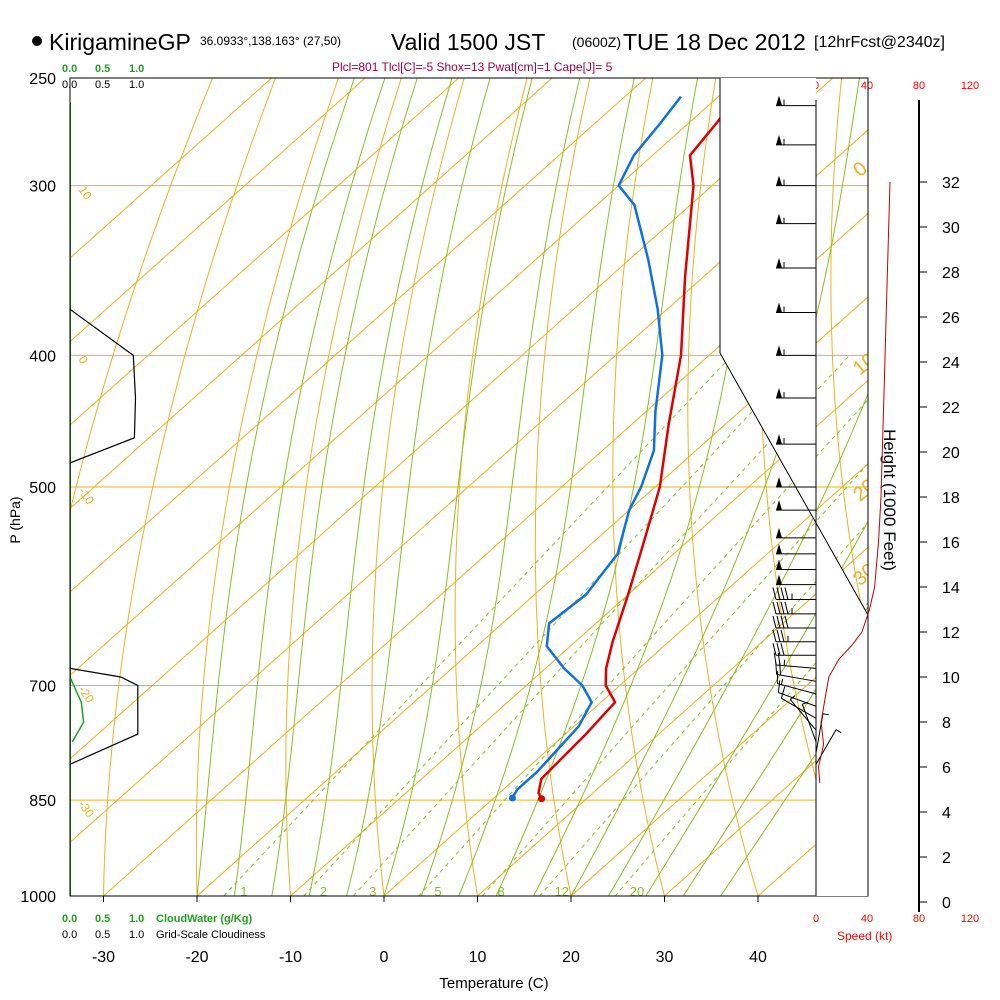  Describe the element at coordinates (758, 957) in the screenshot. I see `x-tick-label: 40` at that location.